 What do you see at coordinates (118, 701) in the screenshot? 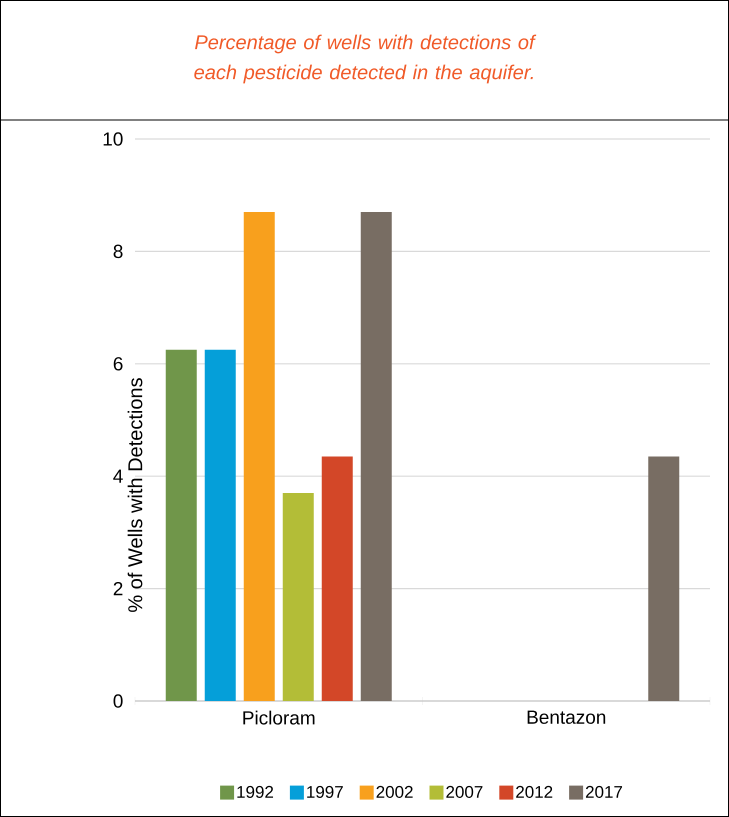
I see `y-tick-label: 0` at bounding box center [118, 701].